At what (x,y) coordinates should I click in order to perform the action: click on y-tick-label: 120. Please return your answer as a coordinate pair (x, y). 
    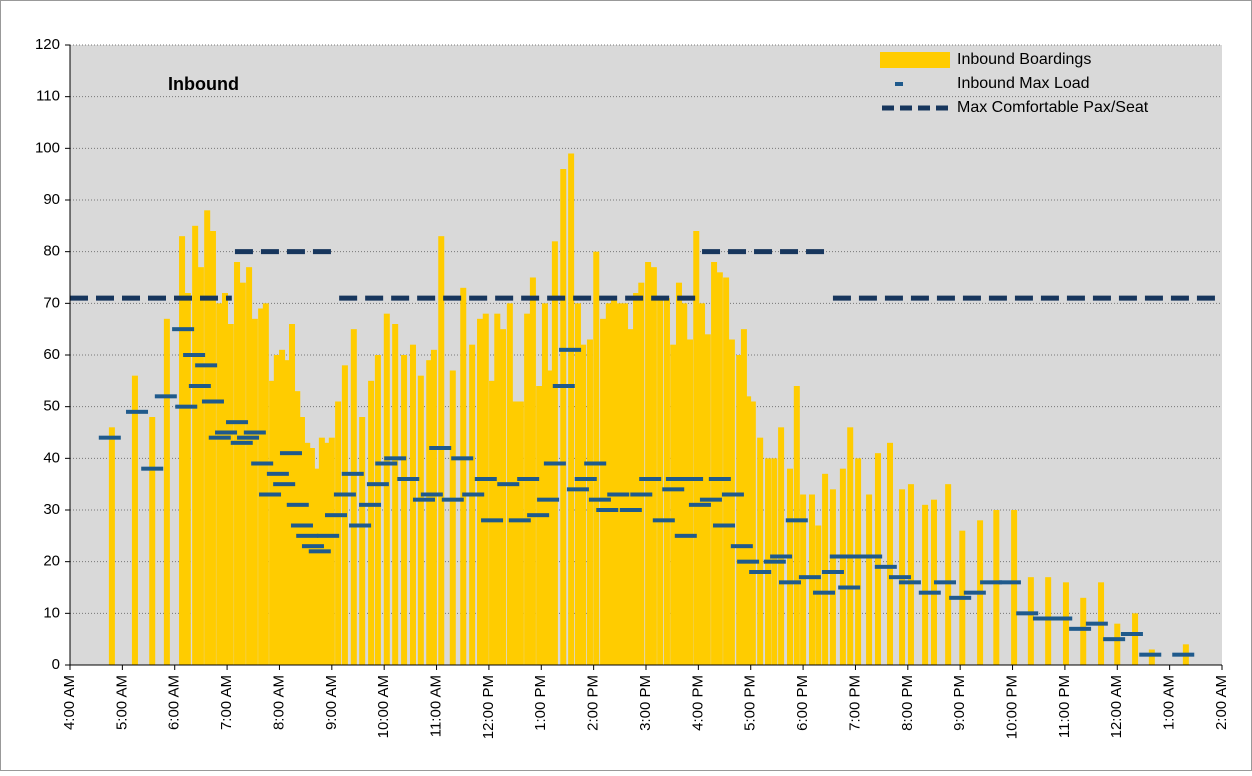
    Looking at the image, I should click on (47, 44).